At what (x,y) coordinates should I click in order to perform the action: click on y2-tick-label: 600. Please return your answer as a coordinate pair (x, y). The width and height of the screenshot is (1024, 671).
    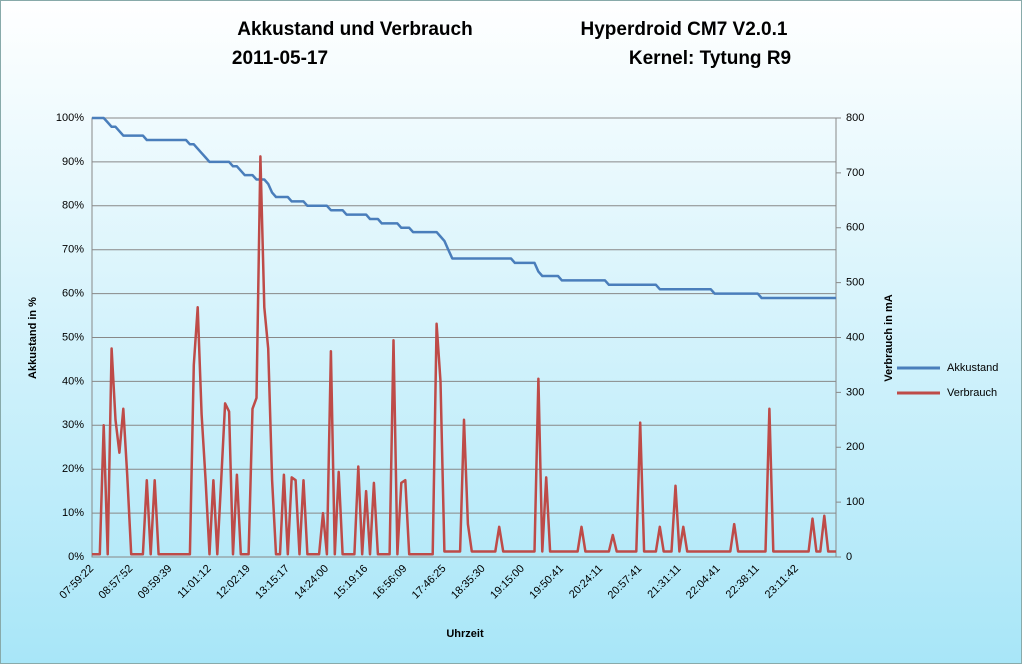
    Looking at the image, I should click on (855, 228).